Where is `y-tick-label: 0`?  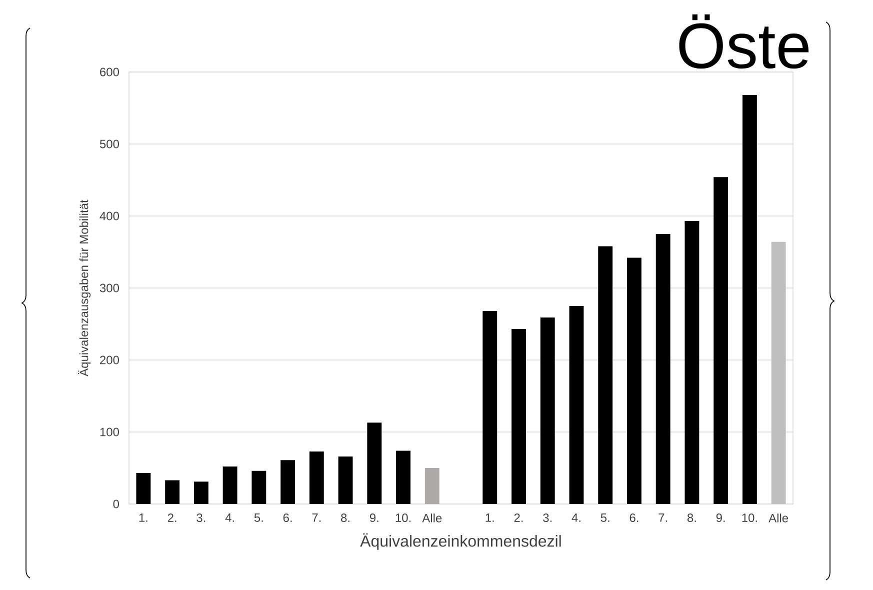
y-tick-label: 0 is located at coordinates (116, 504).